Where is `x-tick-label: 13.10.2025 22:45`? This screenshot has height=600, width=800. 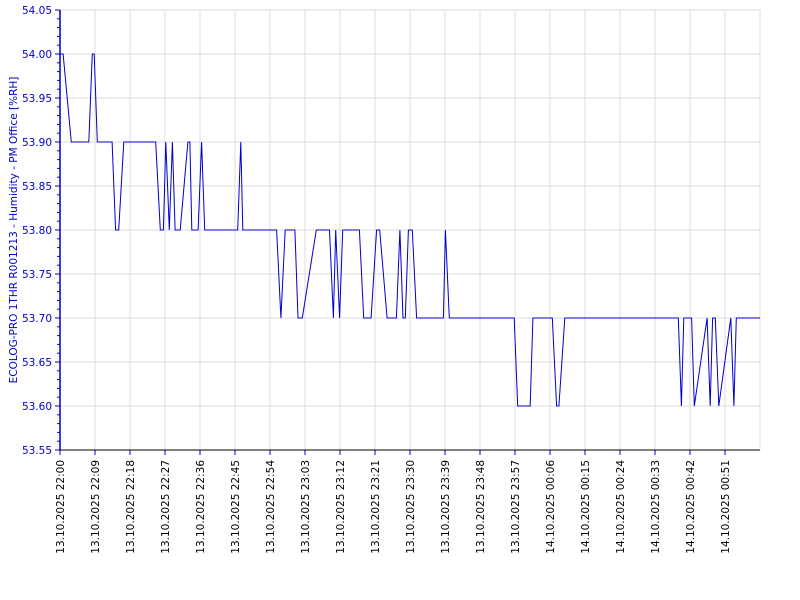
x-tick-label: 13.10.2025 22:45 is located at coordinates (236, 507).